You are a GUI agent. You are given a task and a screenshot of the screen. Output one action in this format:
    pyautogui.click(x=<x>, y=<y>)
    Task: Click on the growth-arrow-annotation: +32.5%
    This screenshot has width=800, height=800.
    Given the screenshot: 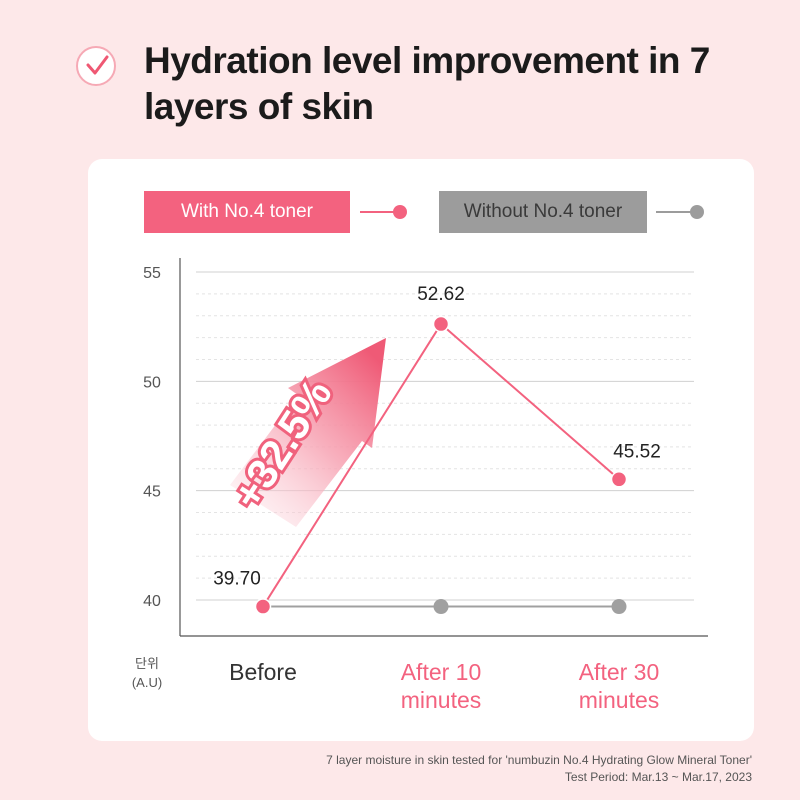 What is the action you would take?
    pyautogui.click(x=303, y=432)
    